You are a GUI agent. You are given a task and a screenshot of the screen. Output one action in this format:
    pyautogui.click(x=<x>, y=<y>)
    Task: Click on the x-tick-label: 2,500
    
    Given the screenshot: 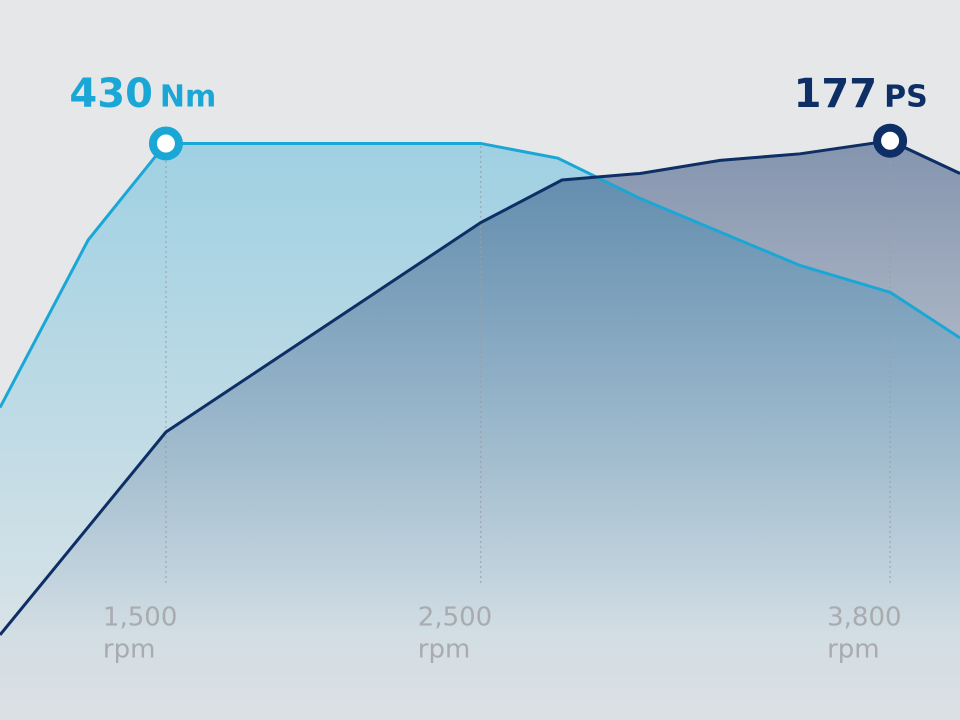 What is the action you would take?
    pyautogui.click(x=455, y=618)
    